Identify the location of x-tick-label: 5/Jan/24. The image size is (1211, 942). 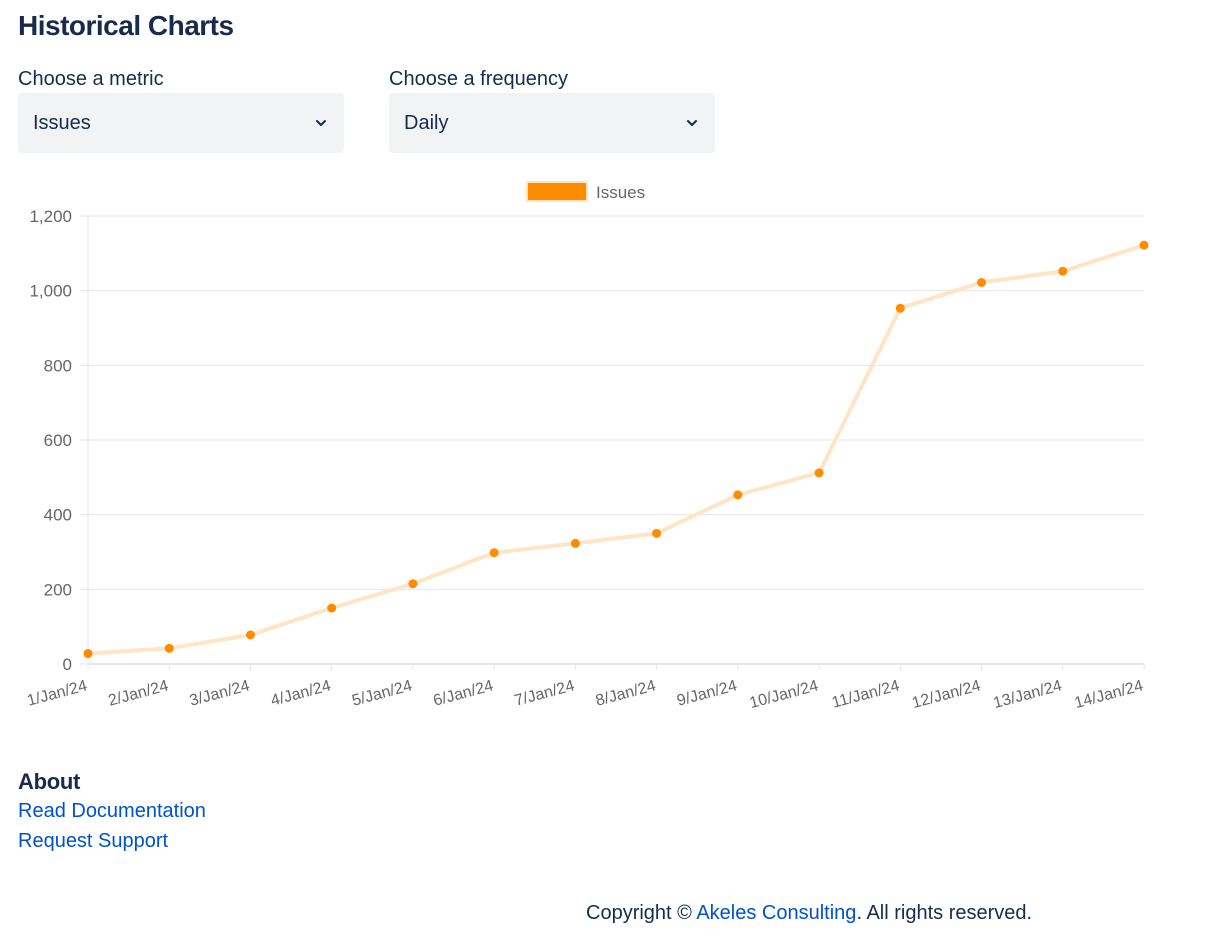
(382, 693).